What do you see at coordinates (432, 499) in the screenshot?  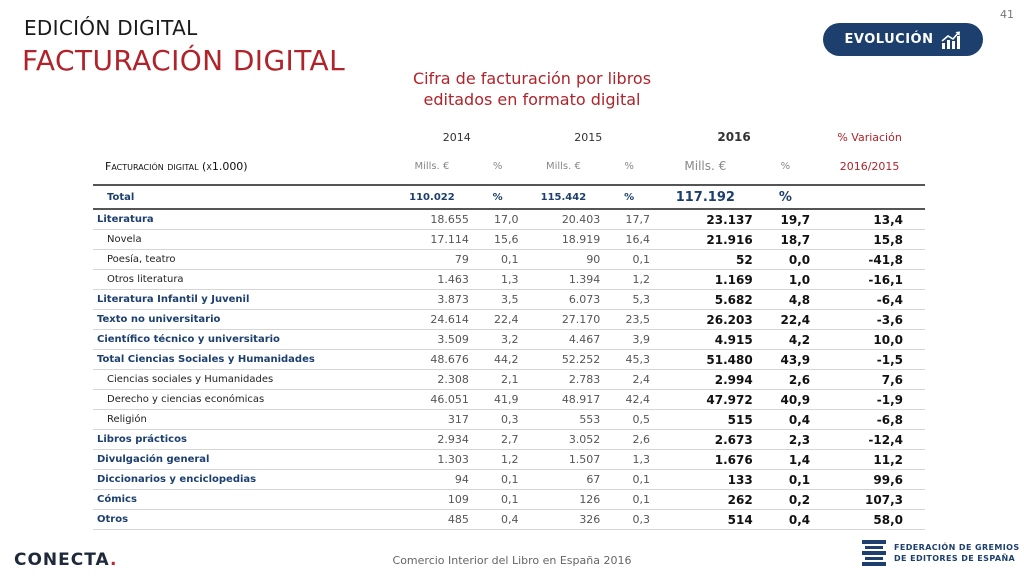 I see `value-2014: 109` at bounding box center [432, 499].